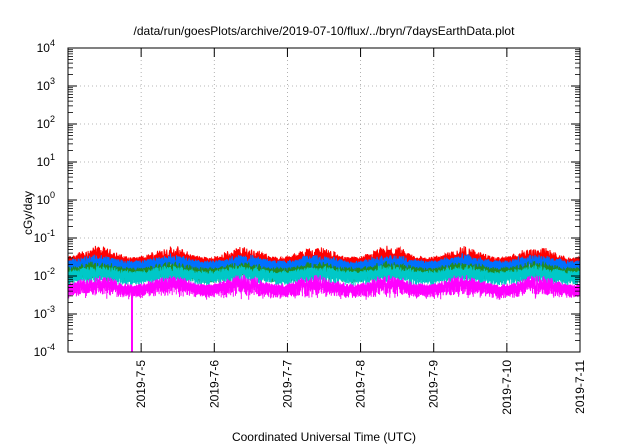 Image resolution: width=640 pixels, height=448 pixels. I want to click on x-tick-label: 2019-7-7, so click(287, 384).